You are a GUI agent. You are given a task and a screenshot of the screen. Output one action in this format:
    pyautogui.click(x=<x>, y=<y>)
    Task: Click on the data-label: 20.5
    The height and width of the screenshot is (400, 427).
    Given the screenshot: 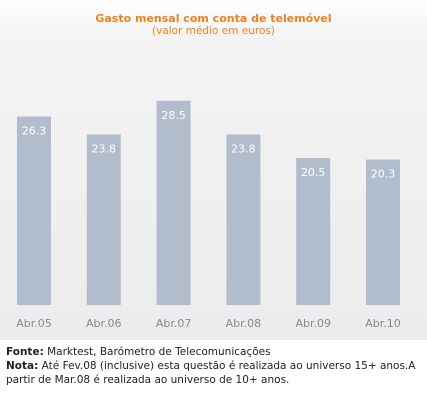 What is the action you would take?
    pyautogui.click(x=313, y=172)
    